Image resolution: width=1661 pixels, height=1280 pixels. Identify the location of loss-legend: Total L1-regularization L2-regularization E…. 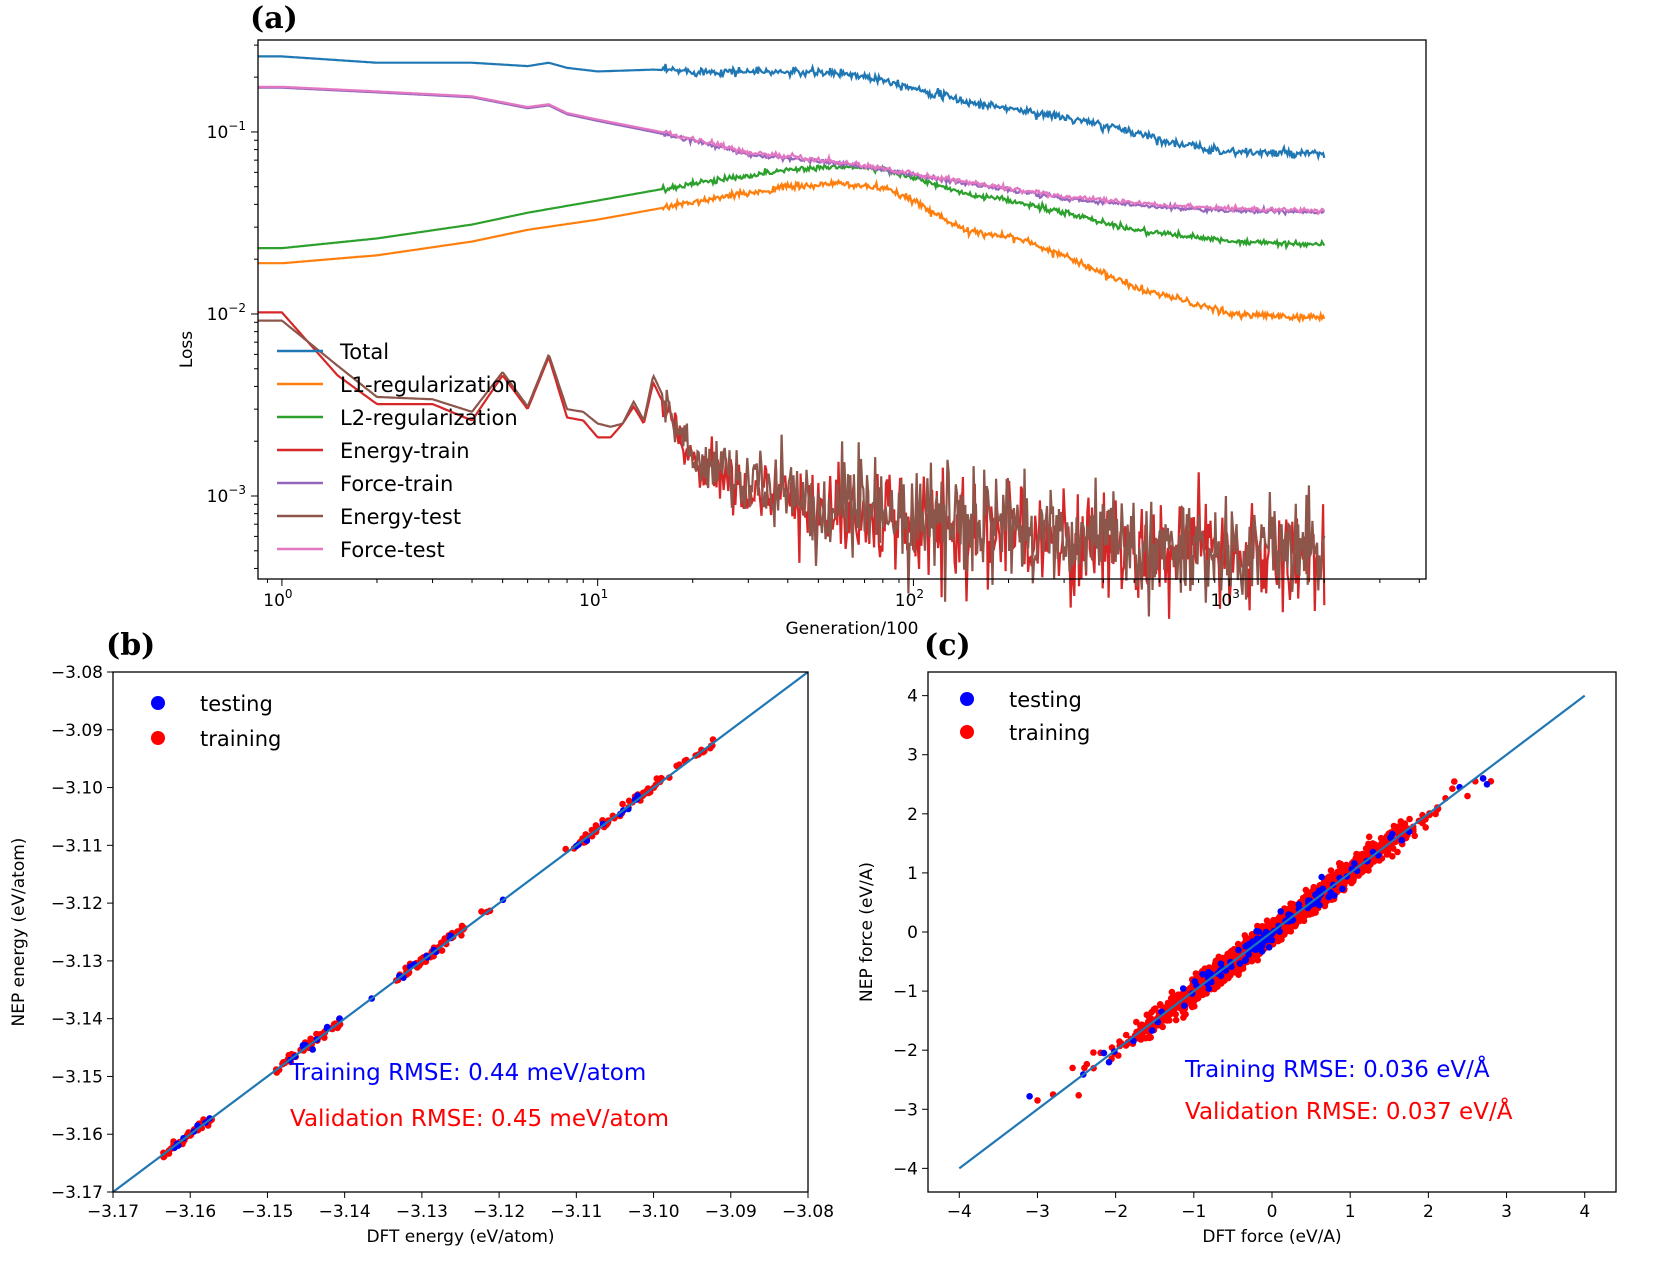
(397, 451).